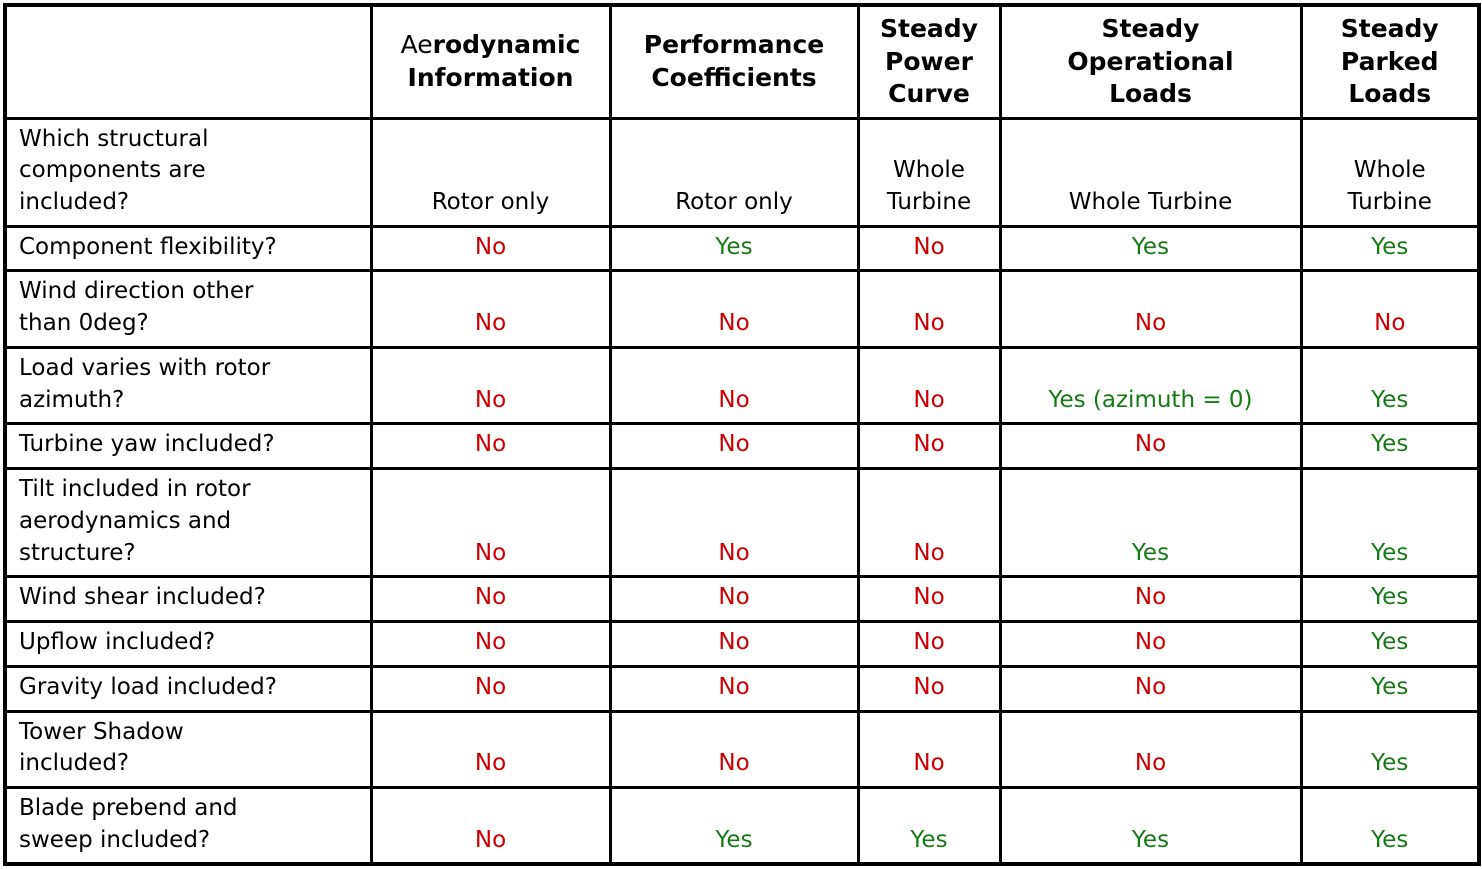 This screenshot has width=1482, height=869. I want to click on table-row: Gravity load included? No No No No Yes, so click(742, 688).